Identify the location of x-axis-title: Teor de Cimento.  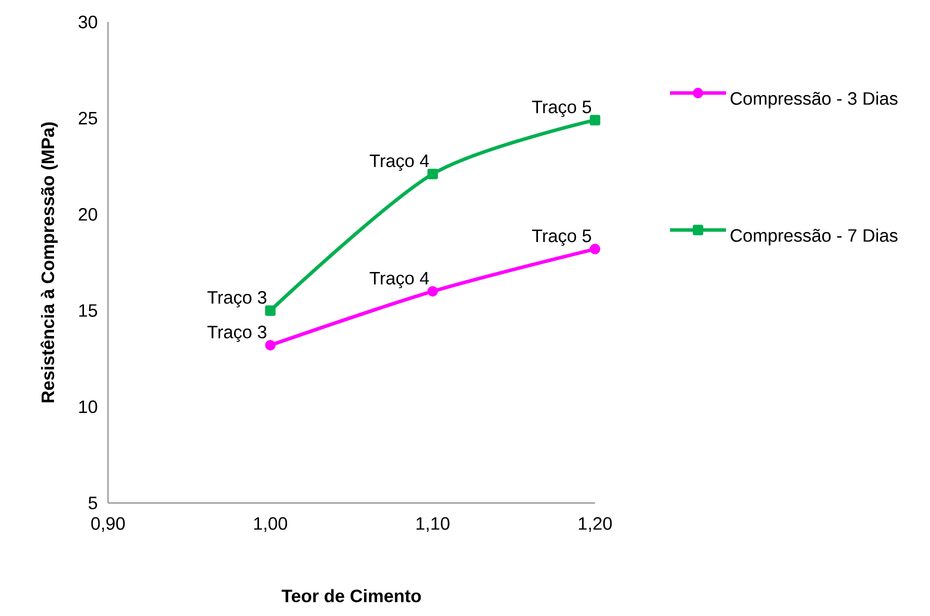
(351, 595).